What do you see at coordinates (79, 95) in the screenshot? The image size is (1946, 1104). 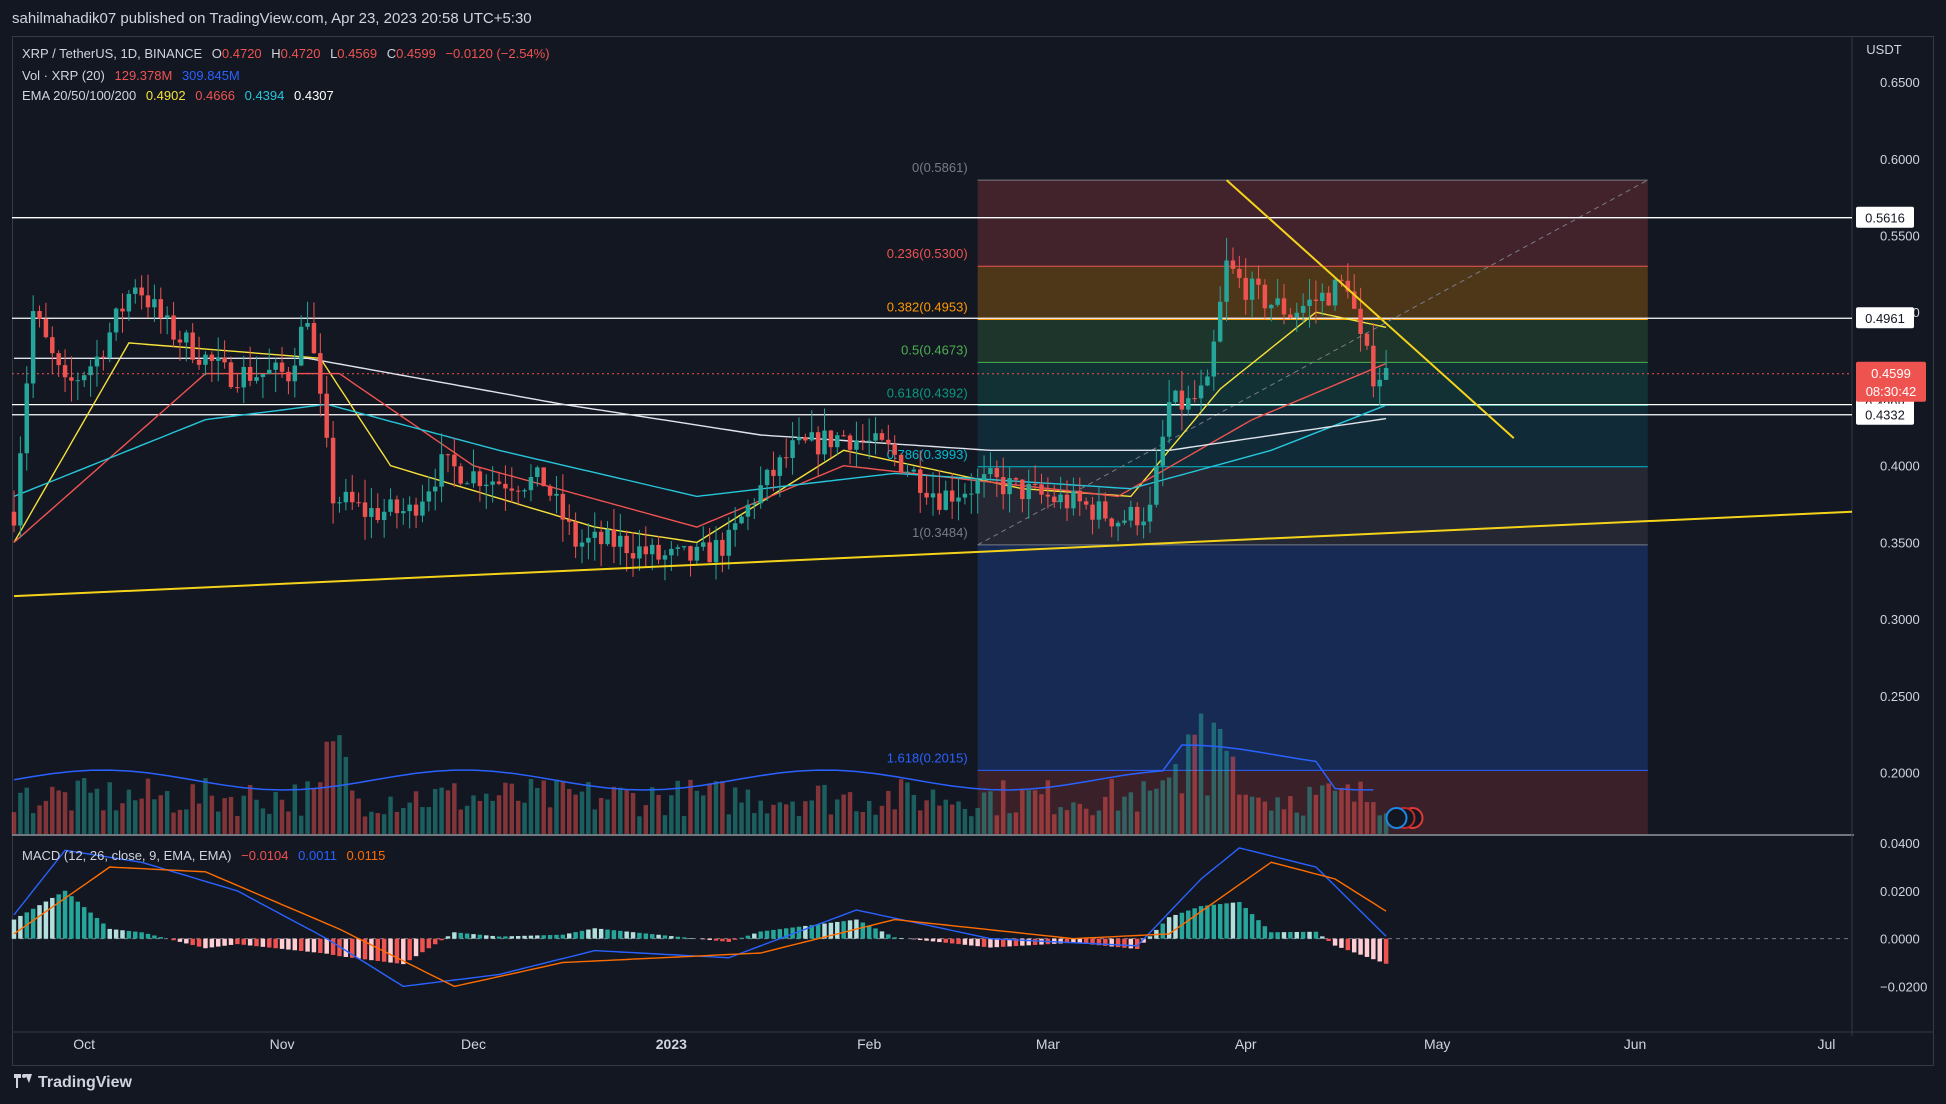 I see `ema-label: EMA 20/50/100/200` at bounding box center [79, 95].